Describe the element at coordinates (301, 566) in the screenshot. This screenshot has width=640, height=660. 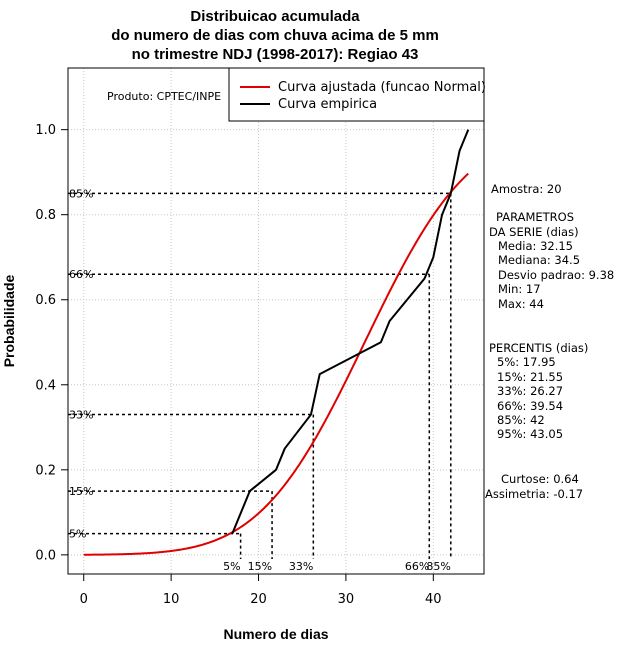
I see `percentile-label-bottom: 33%` at that location.